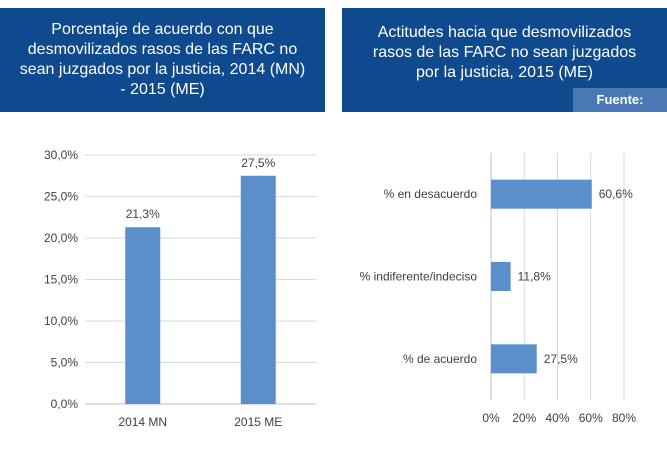 The width and height of the screenshot is (667, 450). Describe the element at coordinates (61, 238) in the screenshot. I see `y-tick-label: 20,0%` at that location.